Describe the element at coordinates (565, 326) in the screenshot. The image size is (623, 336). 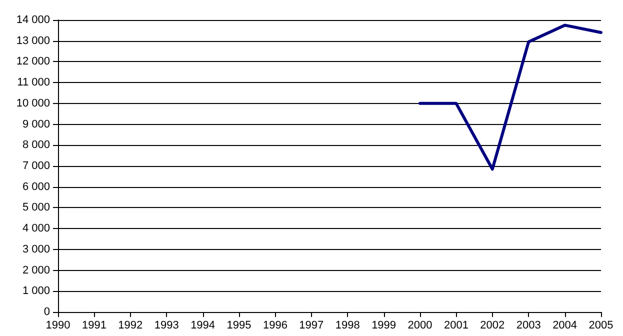
I see `x-tick-label: 2004` at that location.